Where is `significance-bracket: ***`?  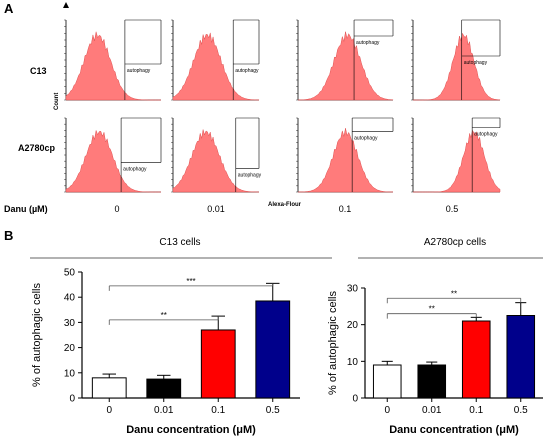 significance-bracket: *** is located at coordinates (191, 284).